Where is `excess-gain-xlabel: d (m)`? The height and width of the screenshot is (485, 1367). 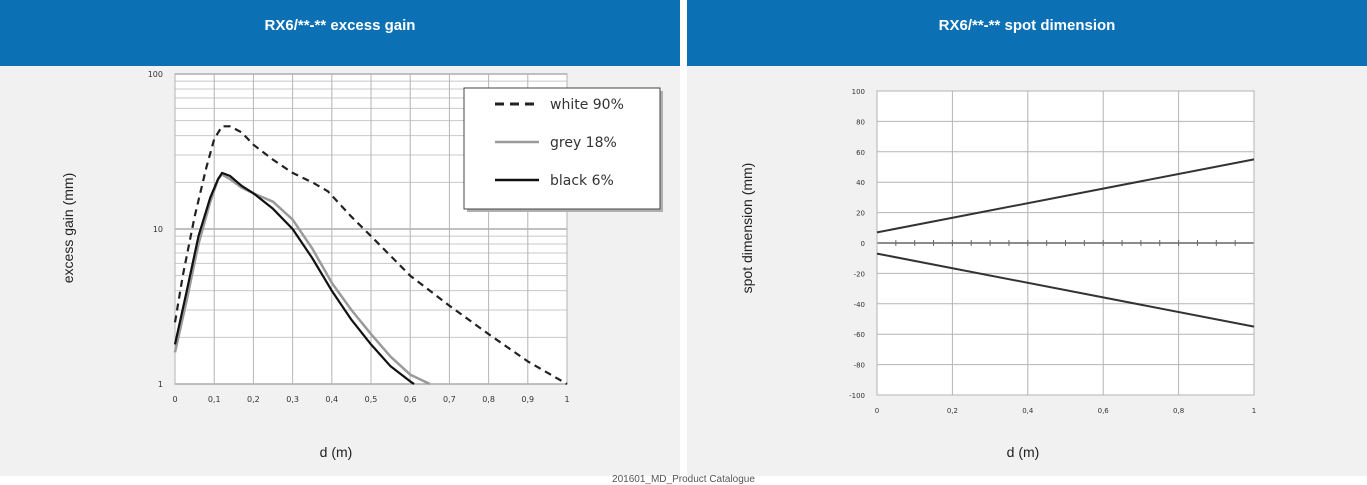
excess-gain-xlabel: d (m) is located at coordinates (336, 452).